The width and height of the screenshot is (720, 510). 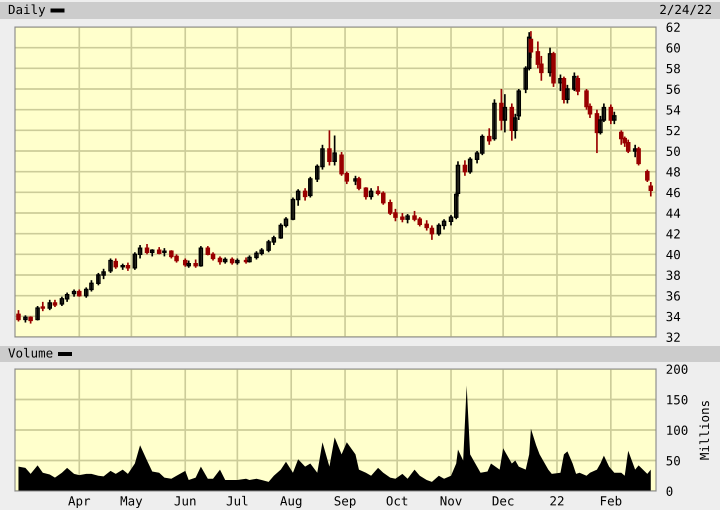 I want to click on y-tick-label: 54, so click(x=673, y=110).